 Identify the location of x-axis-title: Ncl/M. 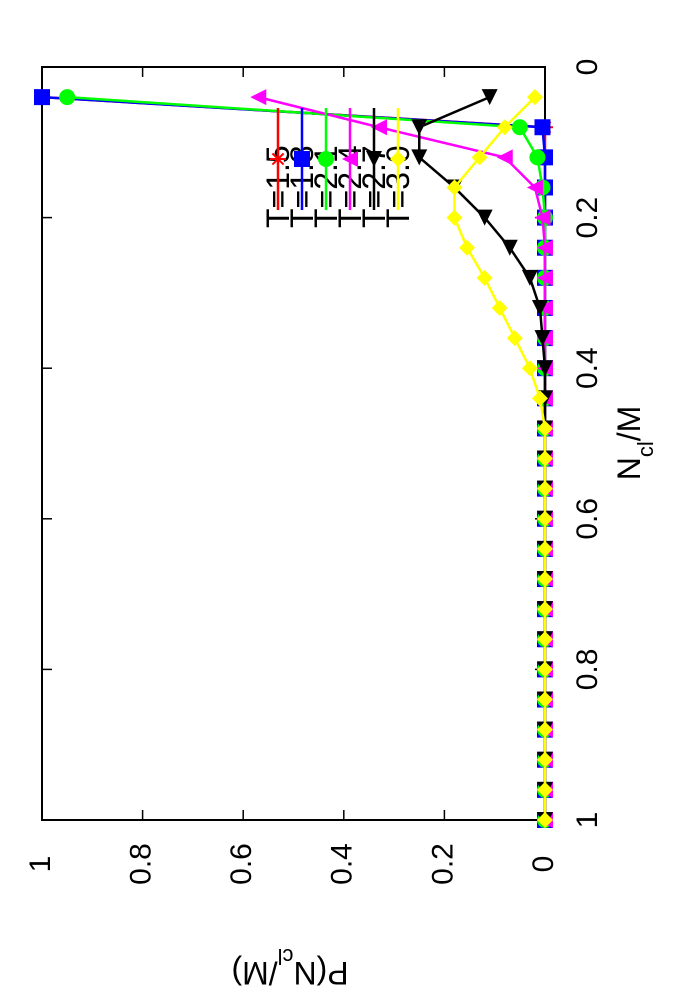
(634, 443).